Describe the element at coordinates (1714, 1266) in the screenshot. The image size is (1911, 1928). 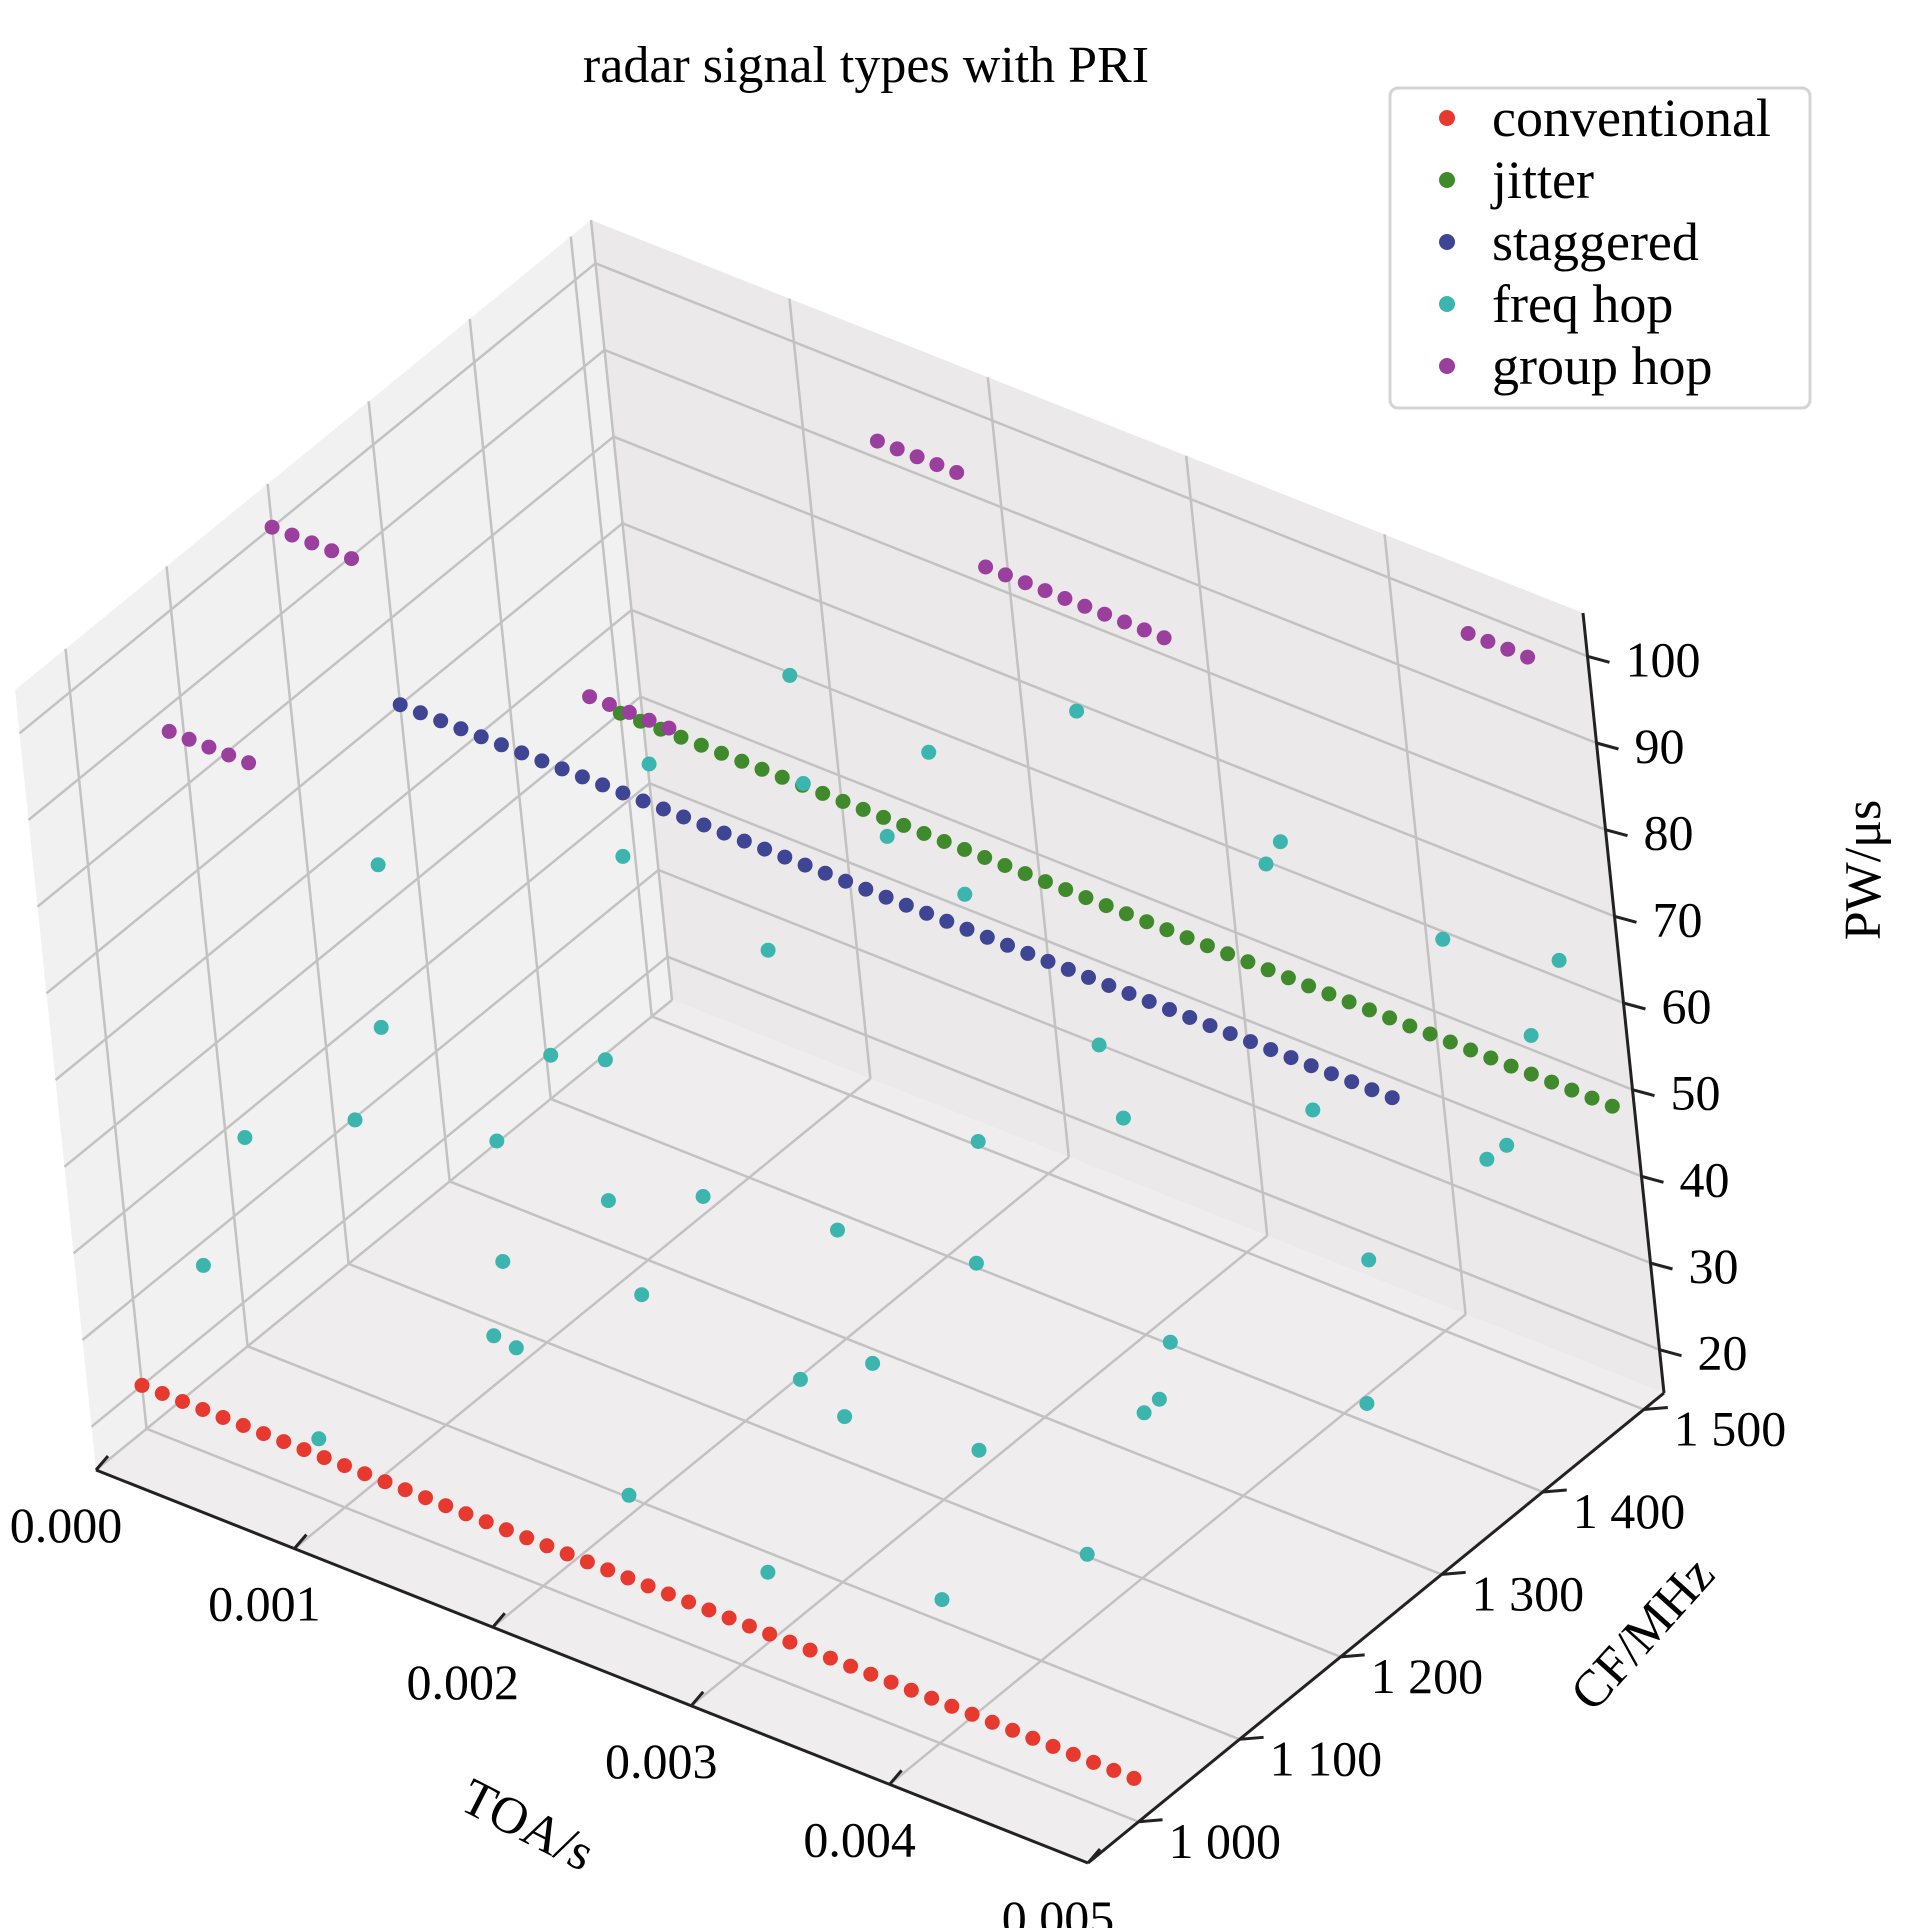
I see `z-tick-label: 30` at that location.